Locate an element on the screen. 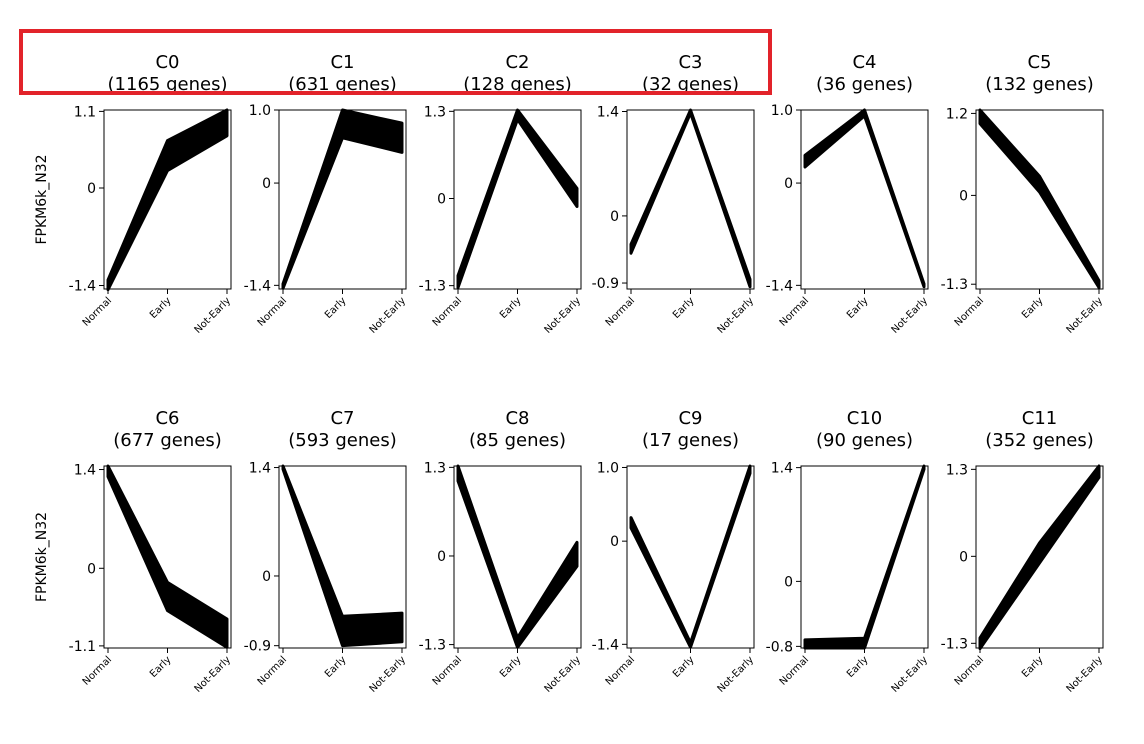 This screenshot has height=744, width=1144. panel-title: C5 is located at coordinates (1039, 62).